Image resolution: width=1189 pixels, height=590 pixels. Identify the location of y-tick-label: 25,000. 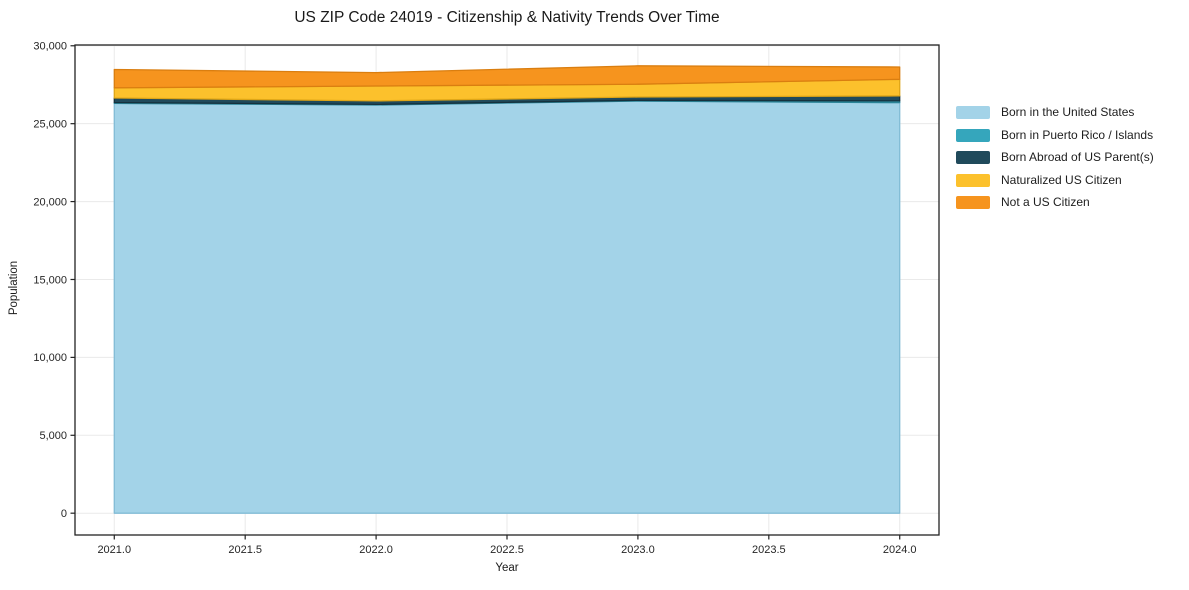
(50, 124).